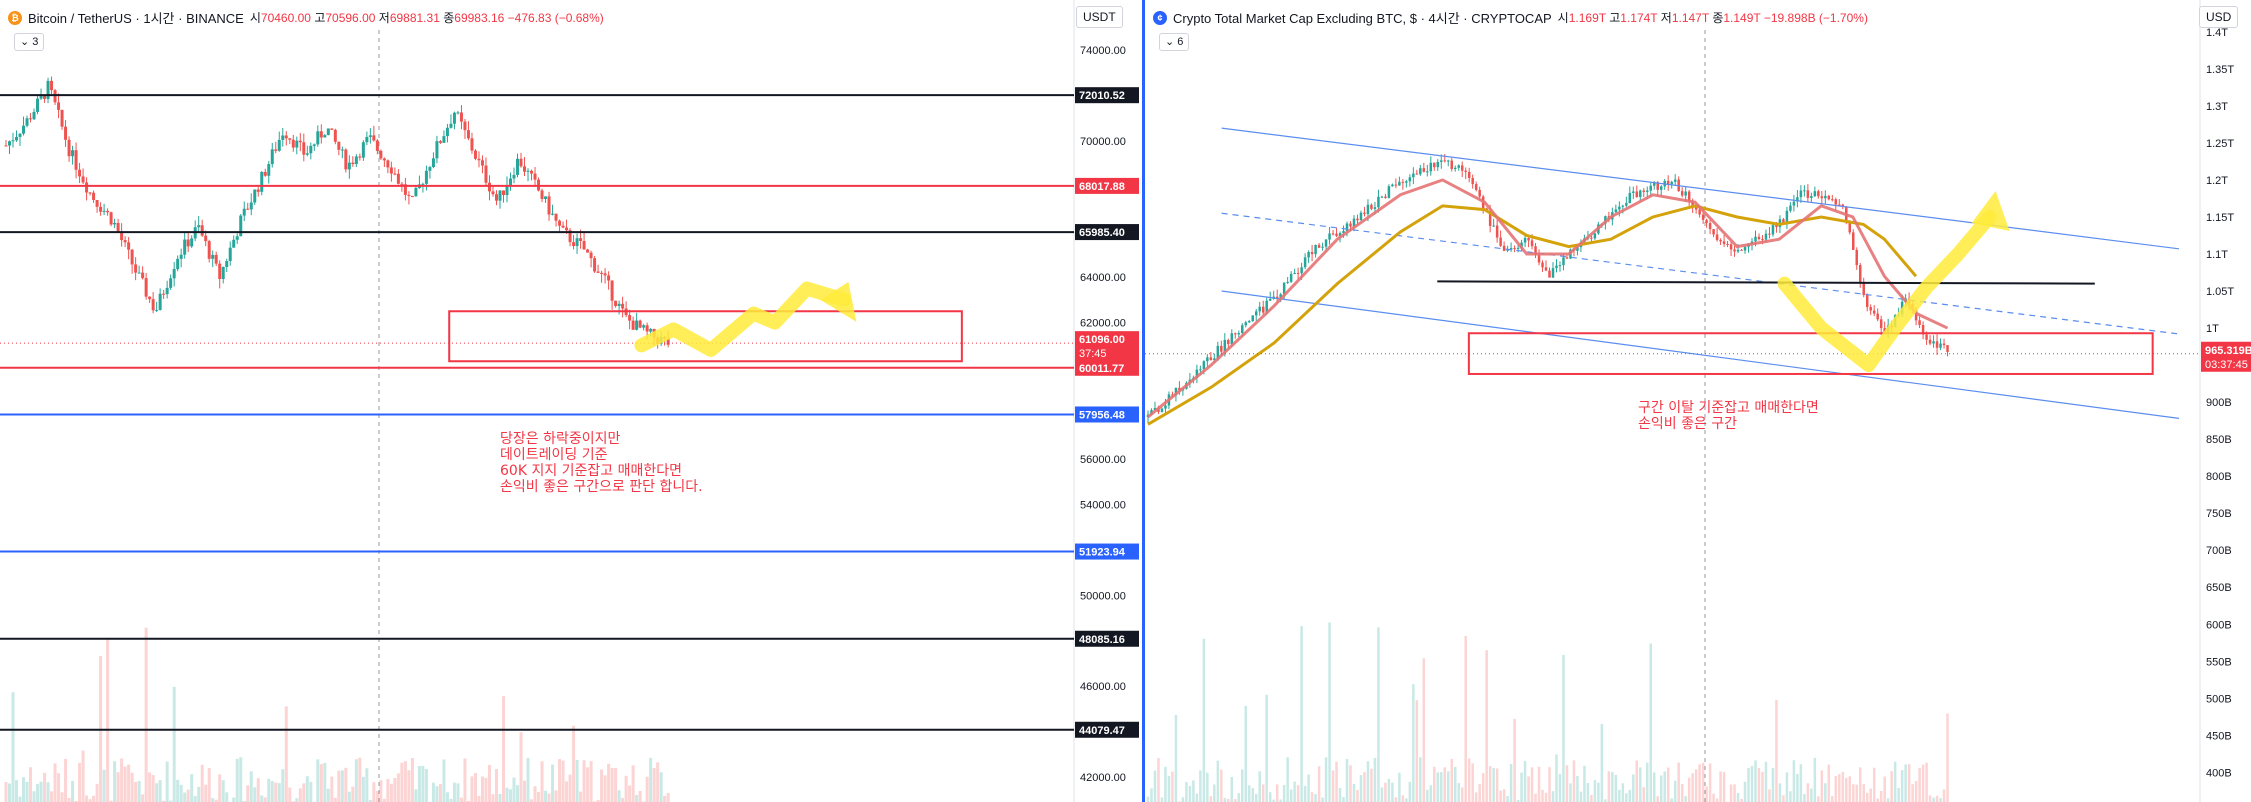  Describe the element at coordinates (2226, 365) in the screenshot. I see `last-price-label-countdown: 03:37:45` at that location.